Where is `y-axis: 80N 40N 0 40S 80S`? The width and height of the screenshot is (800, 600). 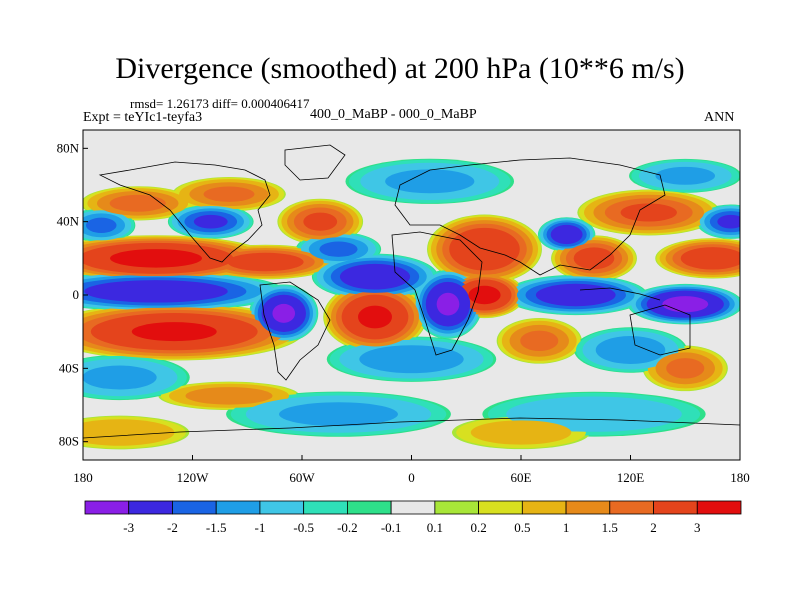 y-axis: 80N 40N 0 40S 80S is located at coordinates (72, 294).